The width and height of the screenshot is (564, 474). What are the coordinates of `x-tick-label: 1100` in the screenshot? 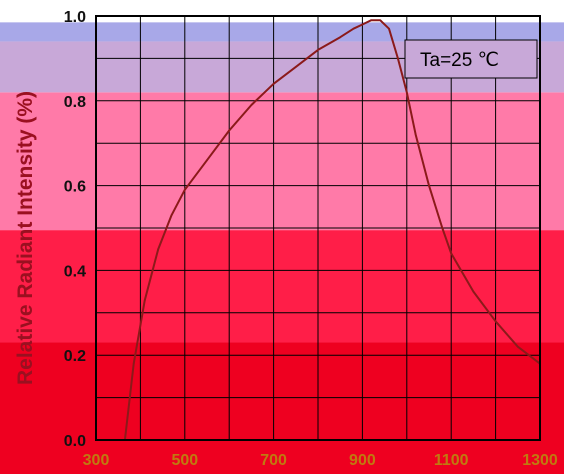 It's located at (451, 460).